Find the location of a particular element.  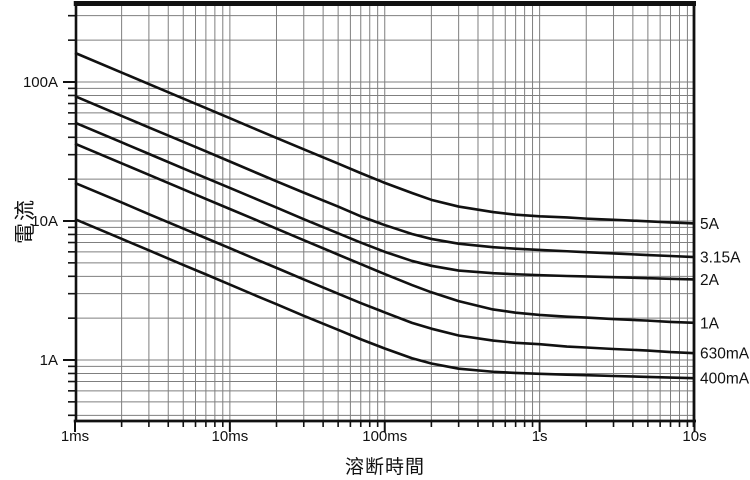

x-axis-title: 溶断時間 is located at coordinates (384, 467).